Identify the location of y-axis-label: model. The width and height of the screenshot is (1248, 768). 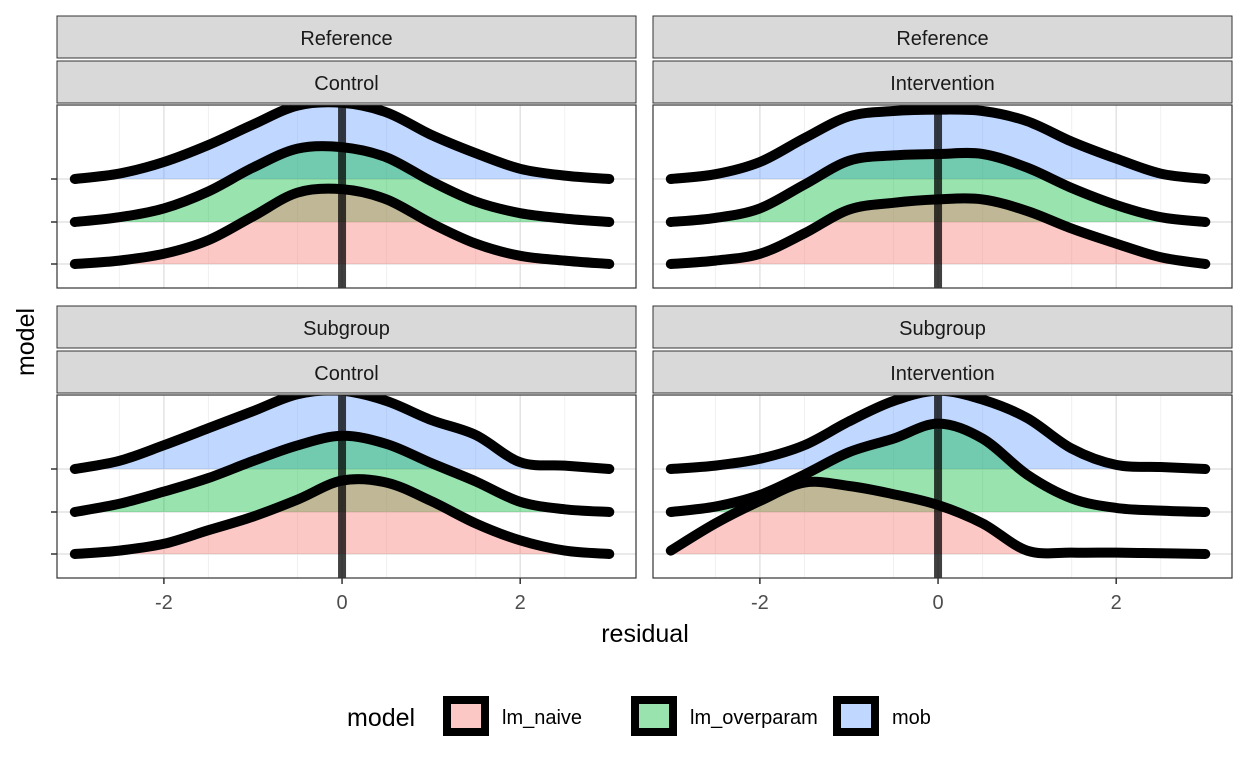
(26, 342).